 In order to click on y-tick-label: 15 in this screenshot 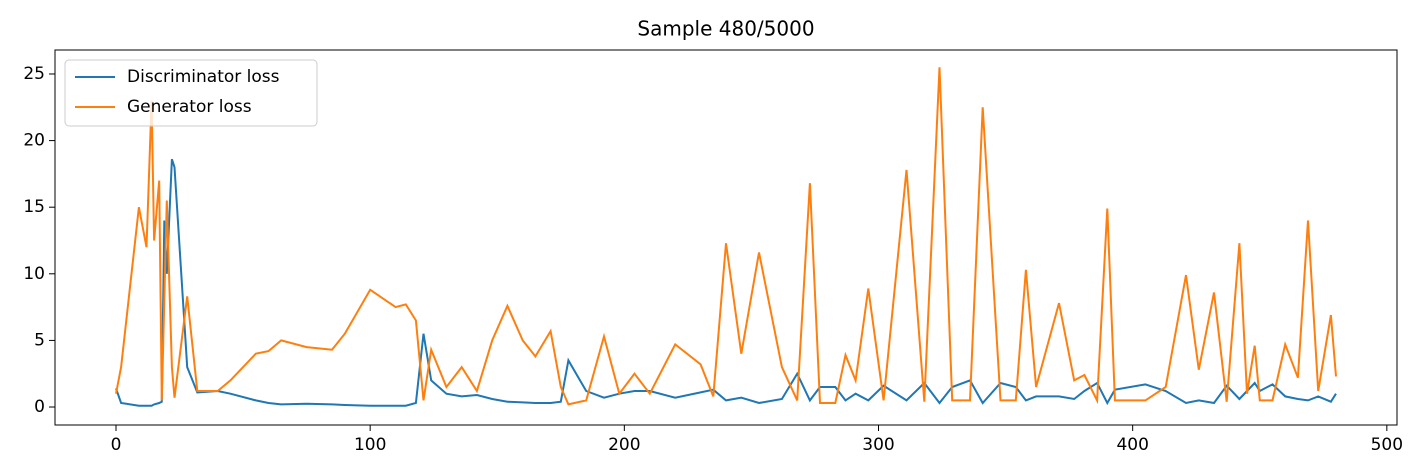, I will do `click(34, 207)`.